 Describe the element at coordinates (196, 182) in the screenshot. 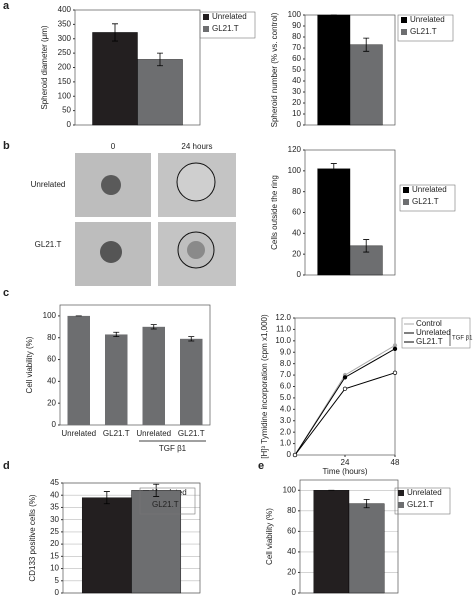

I see `ring` at that location.